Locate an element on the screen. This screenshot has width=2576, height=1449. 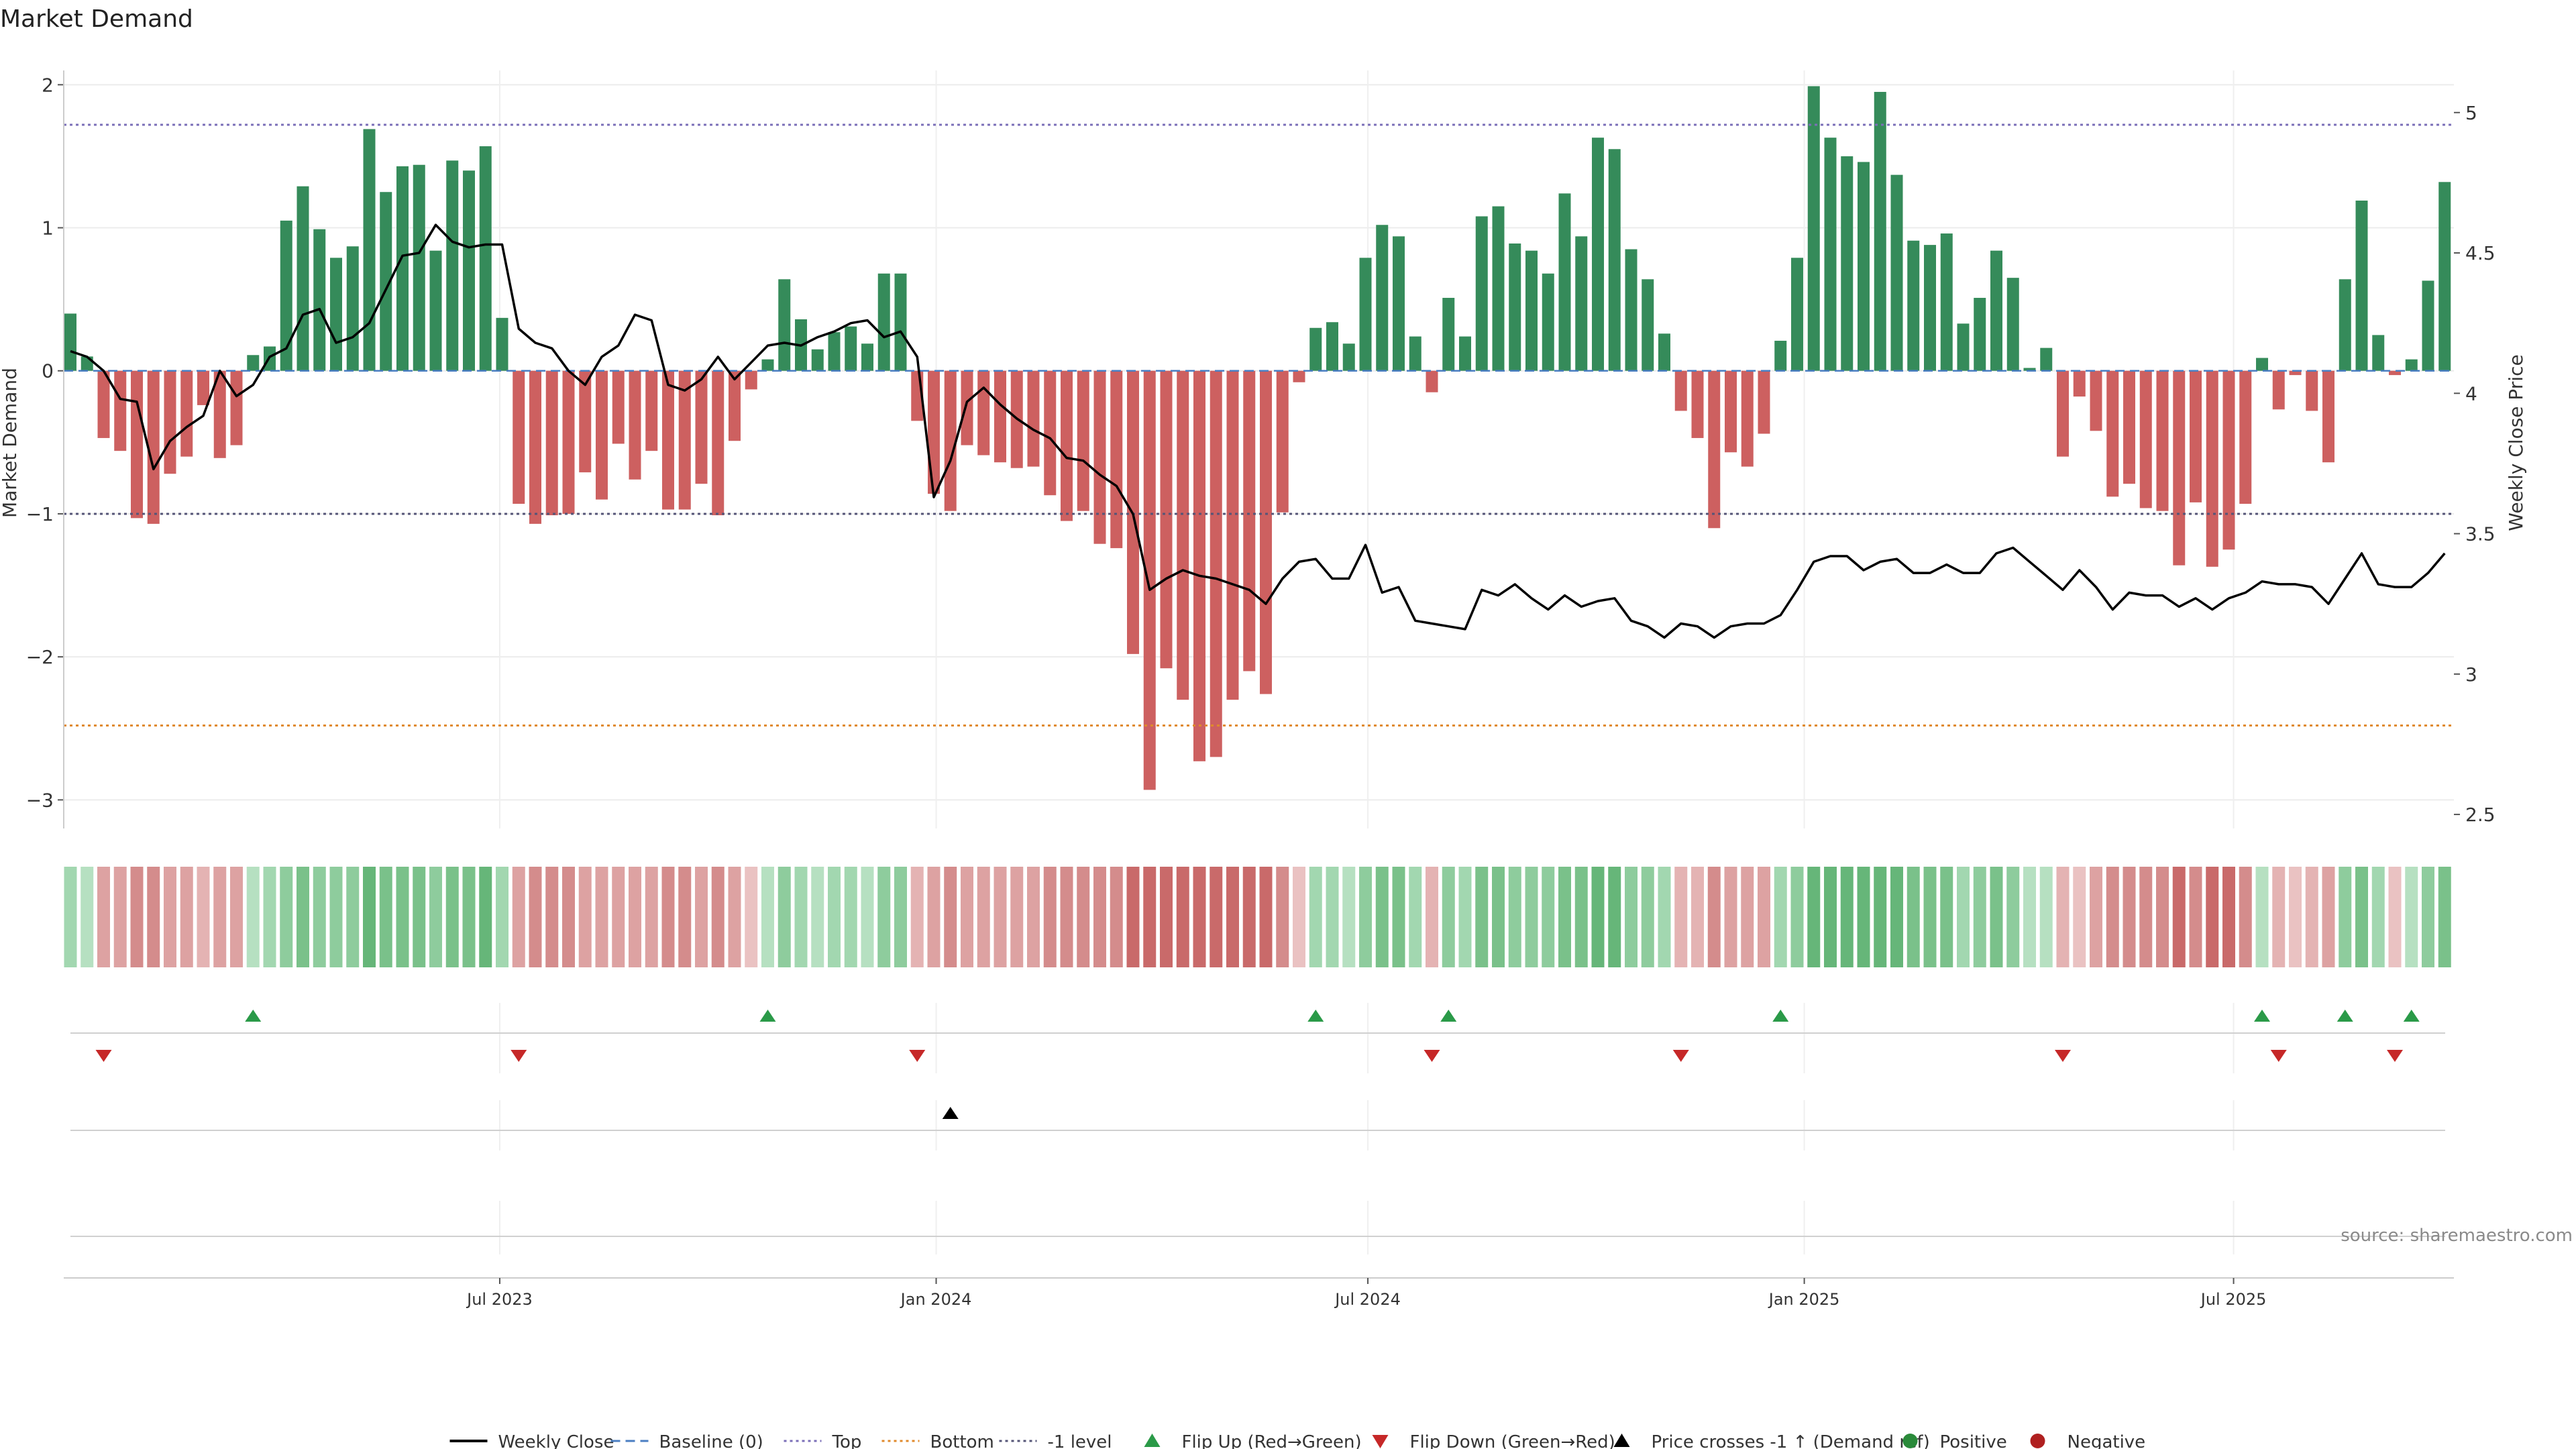
flip-markers is located at coordinates (1257, 1036).